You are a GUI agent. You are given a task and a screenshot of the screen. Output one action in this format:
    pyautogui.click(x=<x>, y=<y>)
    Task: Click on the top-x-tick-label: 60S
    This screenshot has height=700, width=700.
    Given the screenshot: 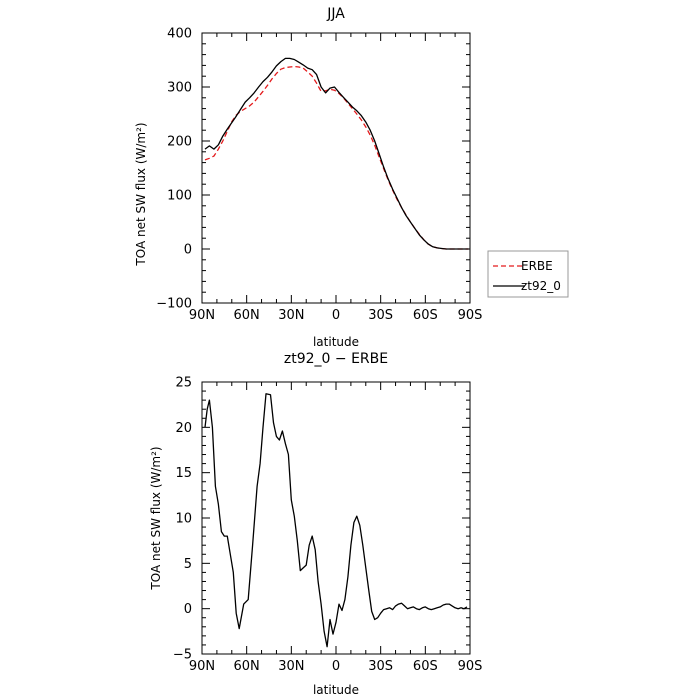 What is the action you would take?
    pyautogui.click(x=425, y=315)
    